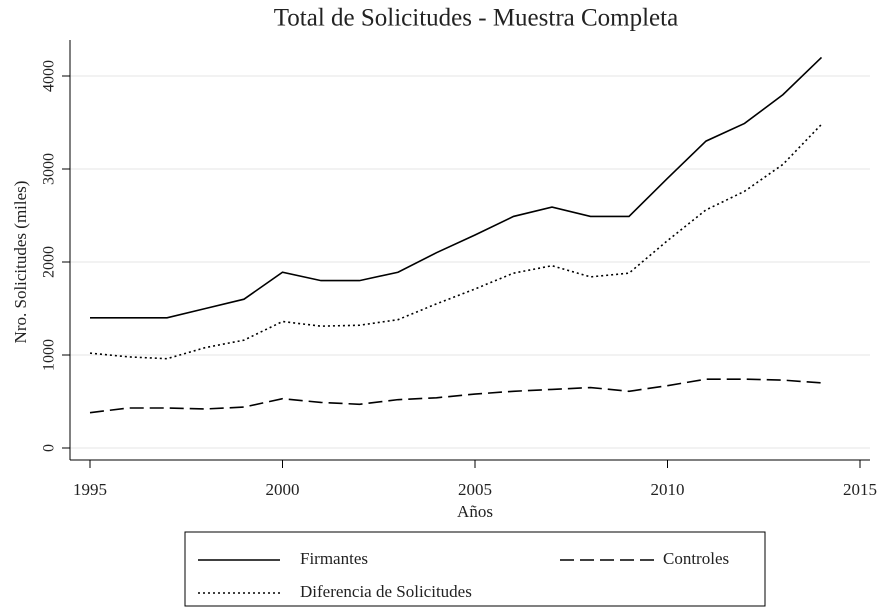 The height and width of the screenshot is (611, 887). Describe the element at coordinates (49, 169) in the screenshot. I see `y-tick-label: 3000` at that location.